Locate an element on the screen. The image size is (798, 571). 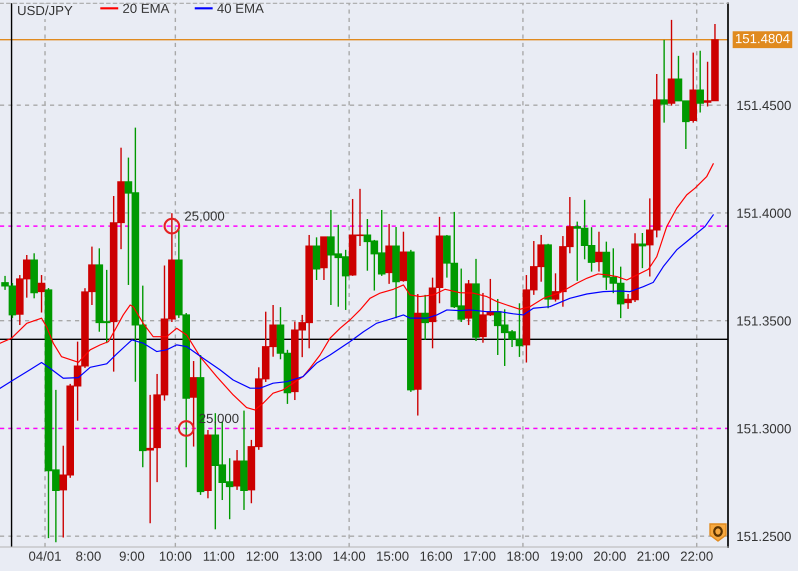
ref-line-label: 151.4804 is located at coordinates (763, 39).